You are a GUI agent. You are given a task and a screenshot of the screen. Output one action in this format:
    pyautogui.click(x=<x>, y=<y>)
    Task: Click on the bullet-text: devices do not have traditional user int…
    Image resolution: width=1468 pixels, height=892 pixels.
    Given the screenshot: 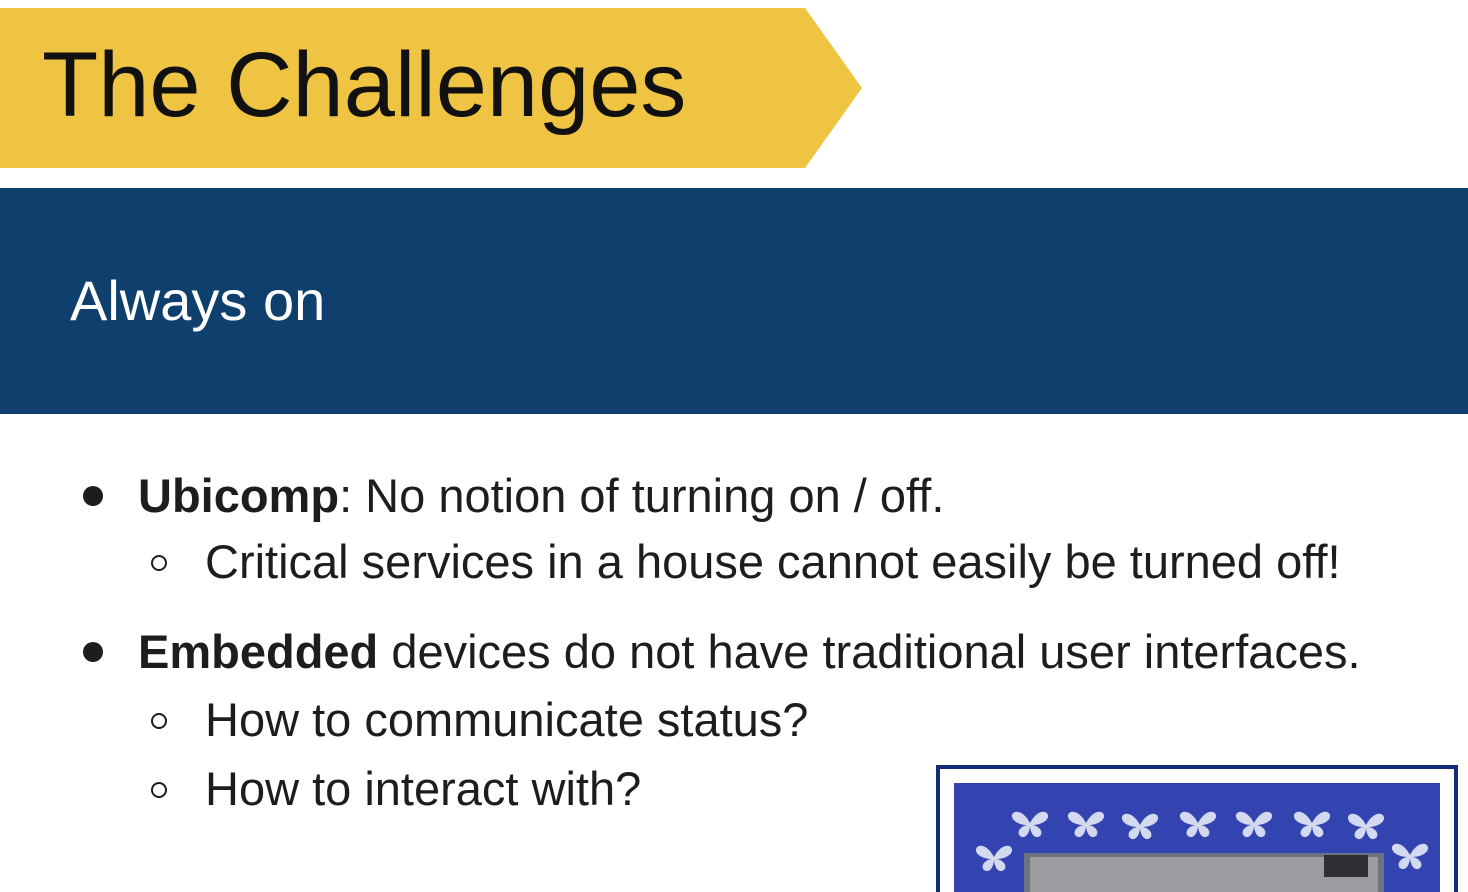 What is the action you would take?
    pyautogui.click(x=869, y=651)
    